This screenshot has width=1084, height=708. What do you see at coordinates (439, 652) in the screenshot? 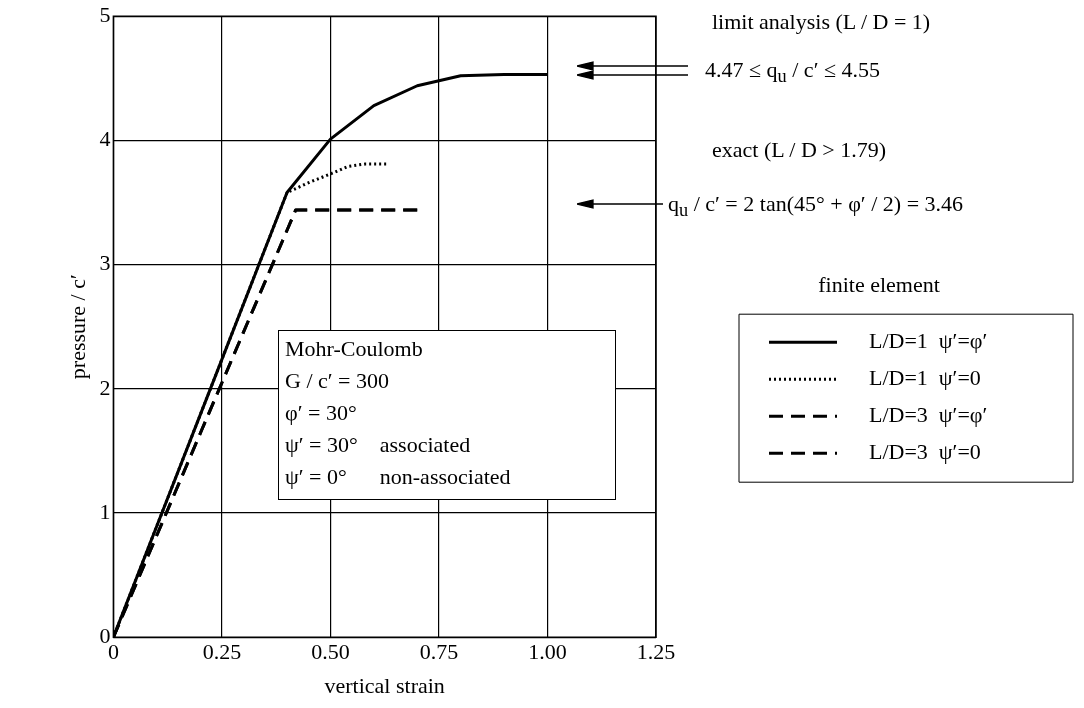
I see `x-tick-label: 0.75` at bounding box center [439, 652].